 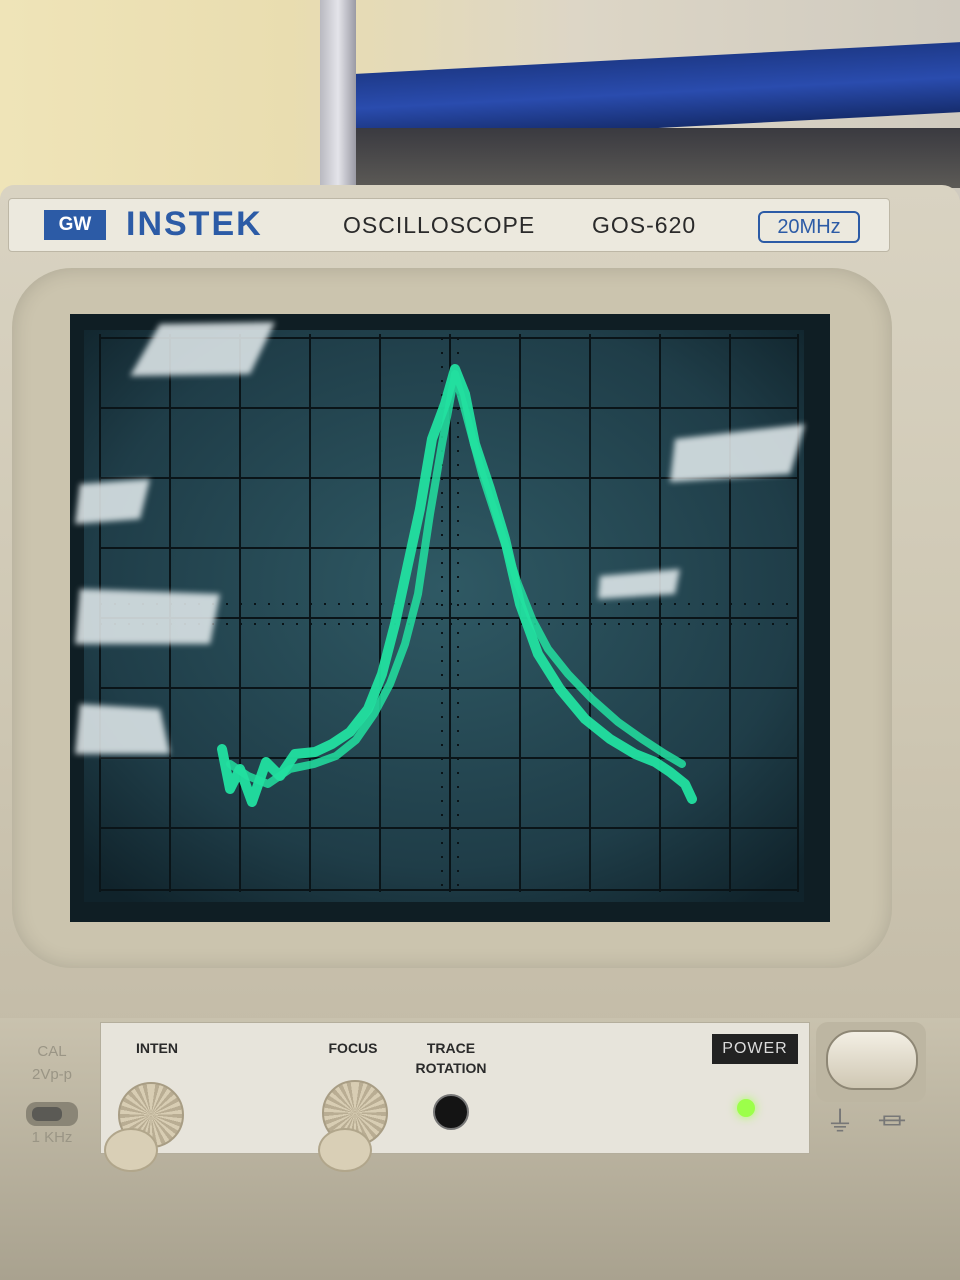 I want to click on trace-rotation-label-line2: ROTATION, so click(x=451, y=1068).